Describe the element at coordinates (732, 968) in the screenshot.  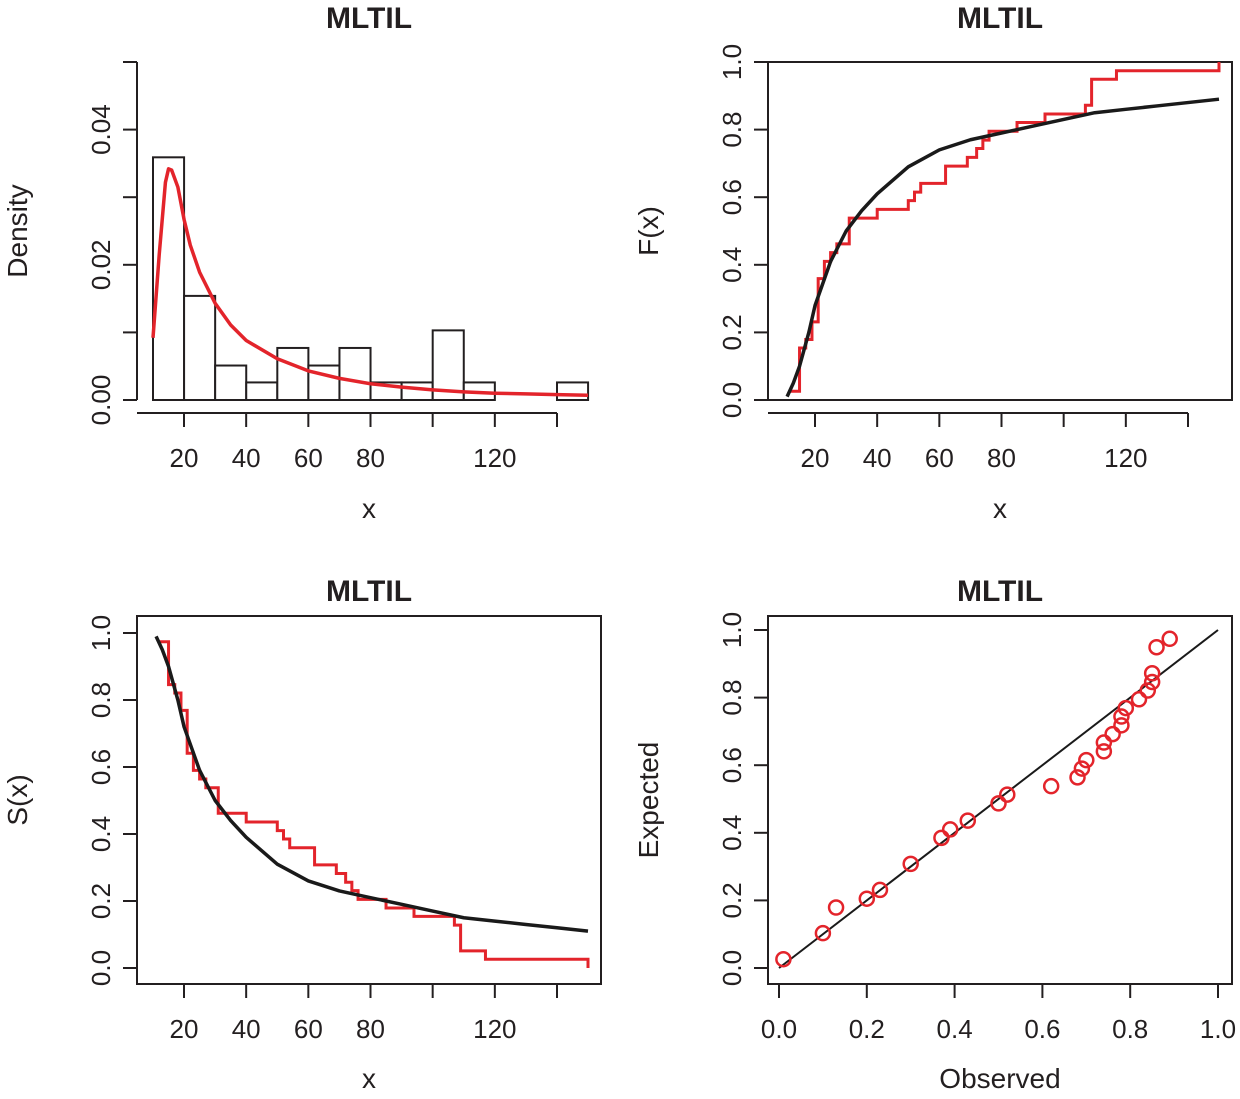
I see `qq-y-tick-label: 0.0` at that location.